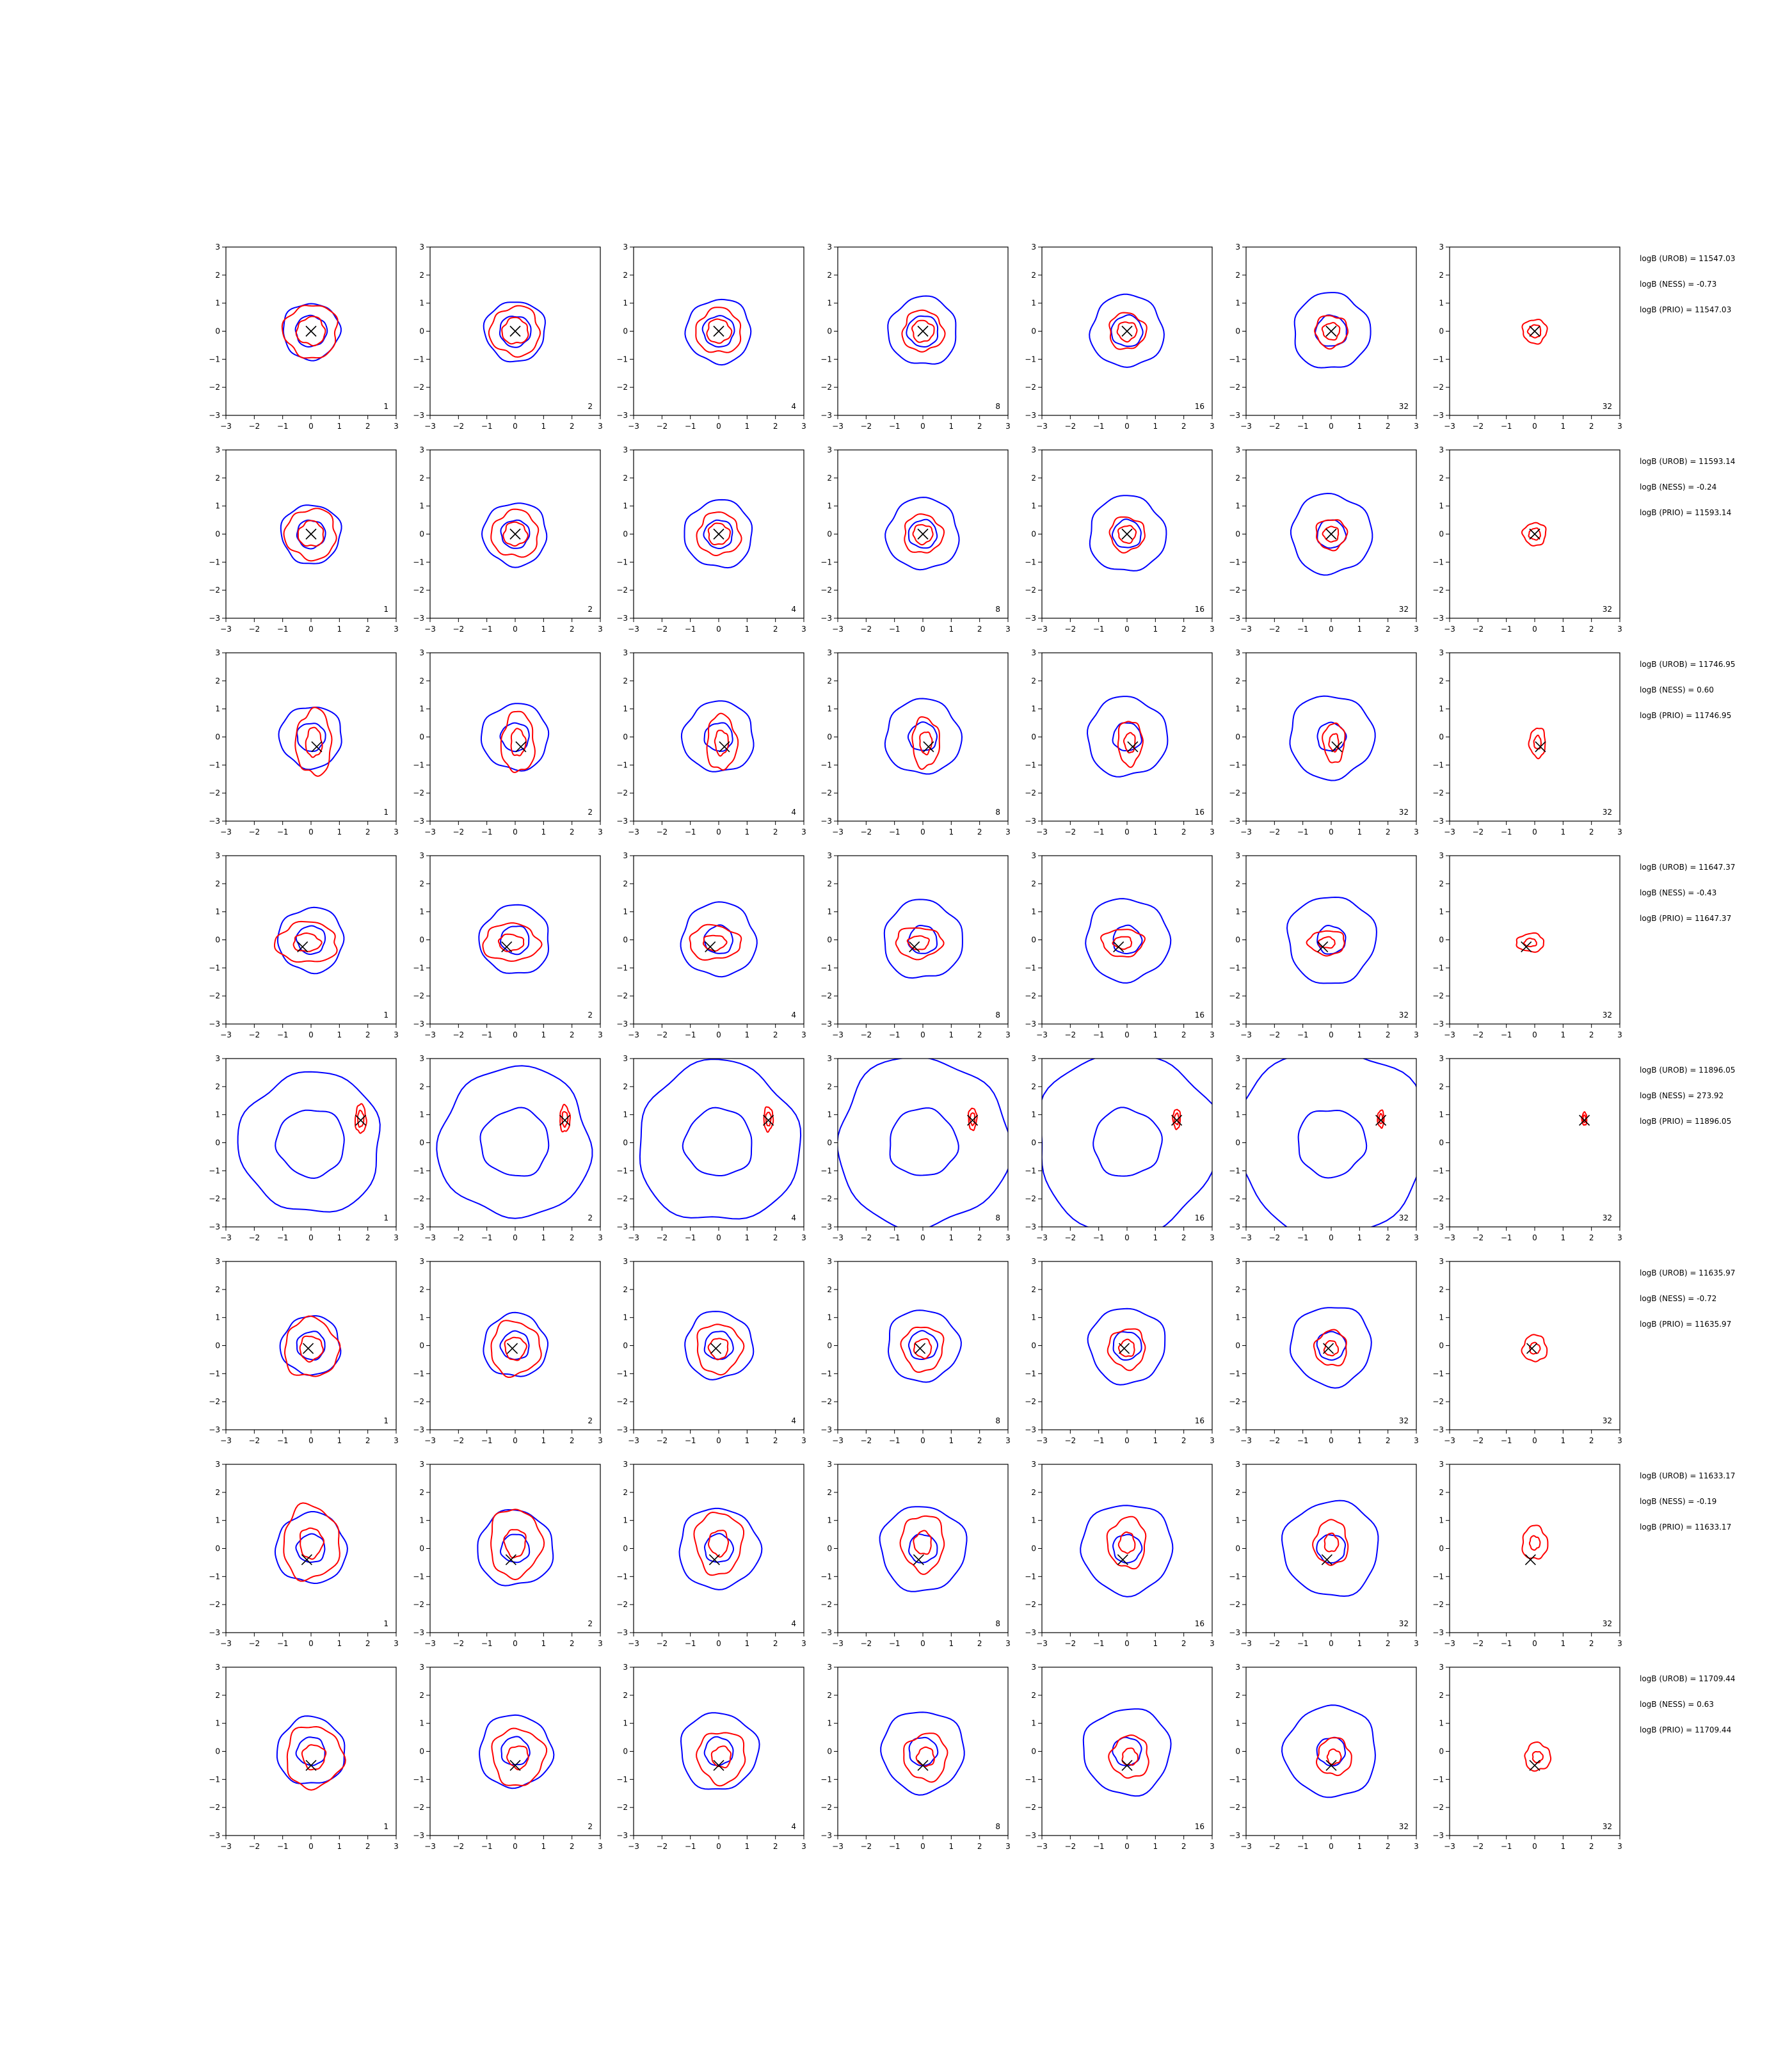 The width and height of the screenshot is (1792, 2048). I want to click on panel-r3-c4: −3 −2 −1 0 1 2 3 −3 −2 −1 0 1 2 3 8, so click(915, 742).